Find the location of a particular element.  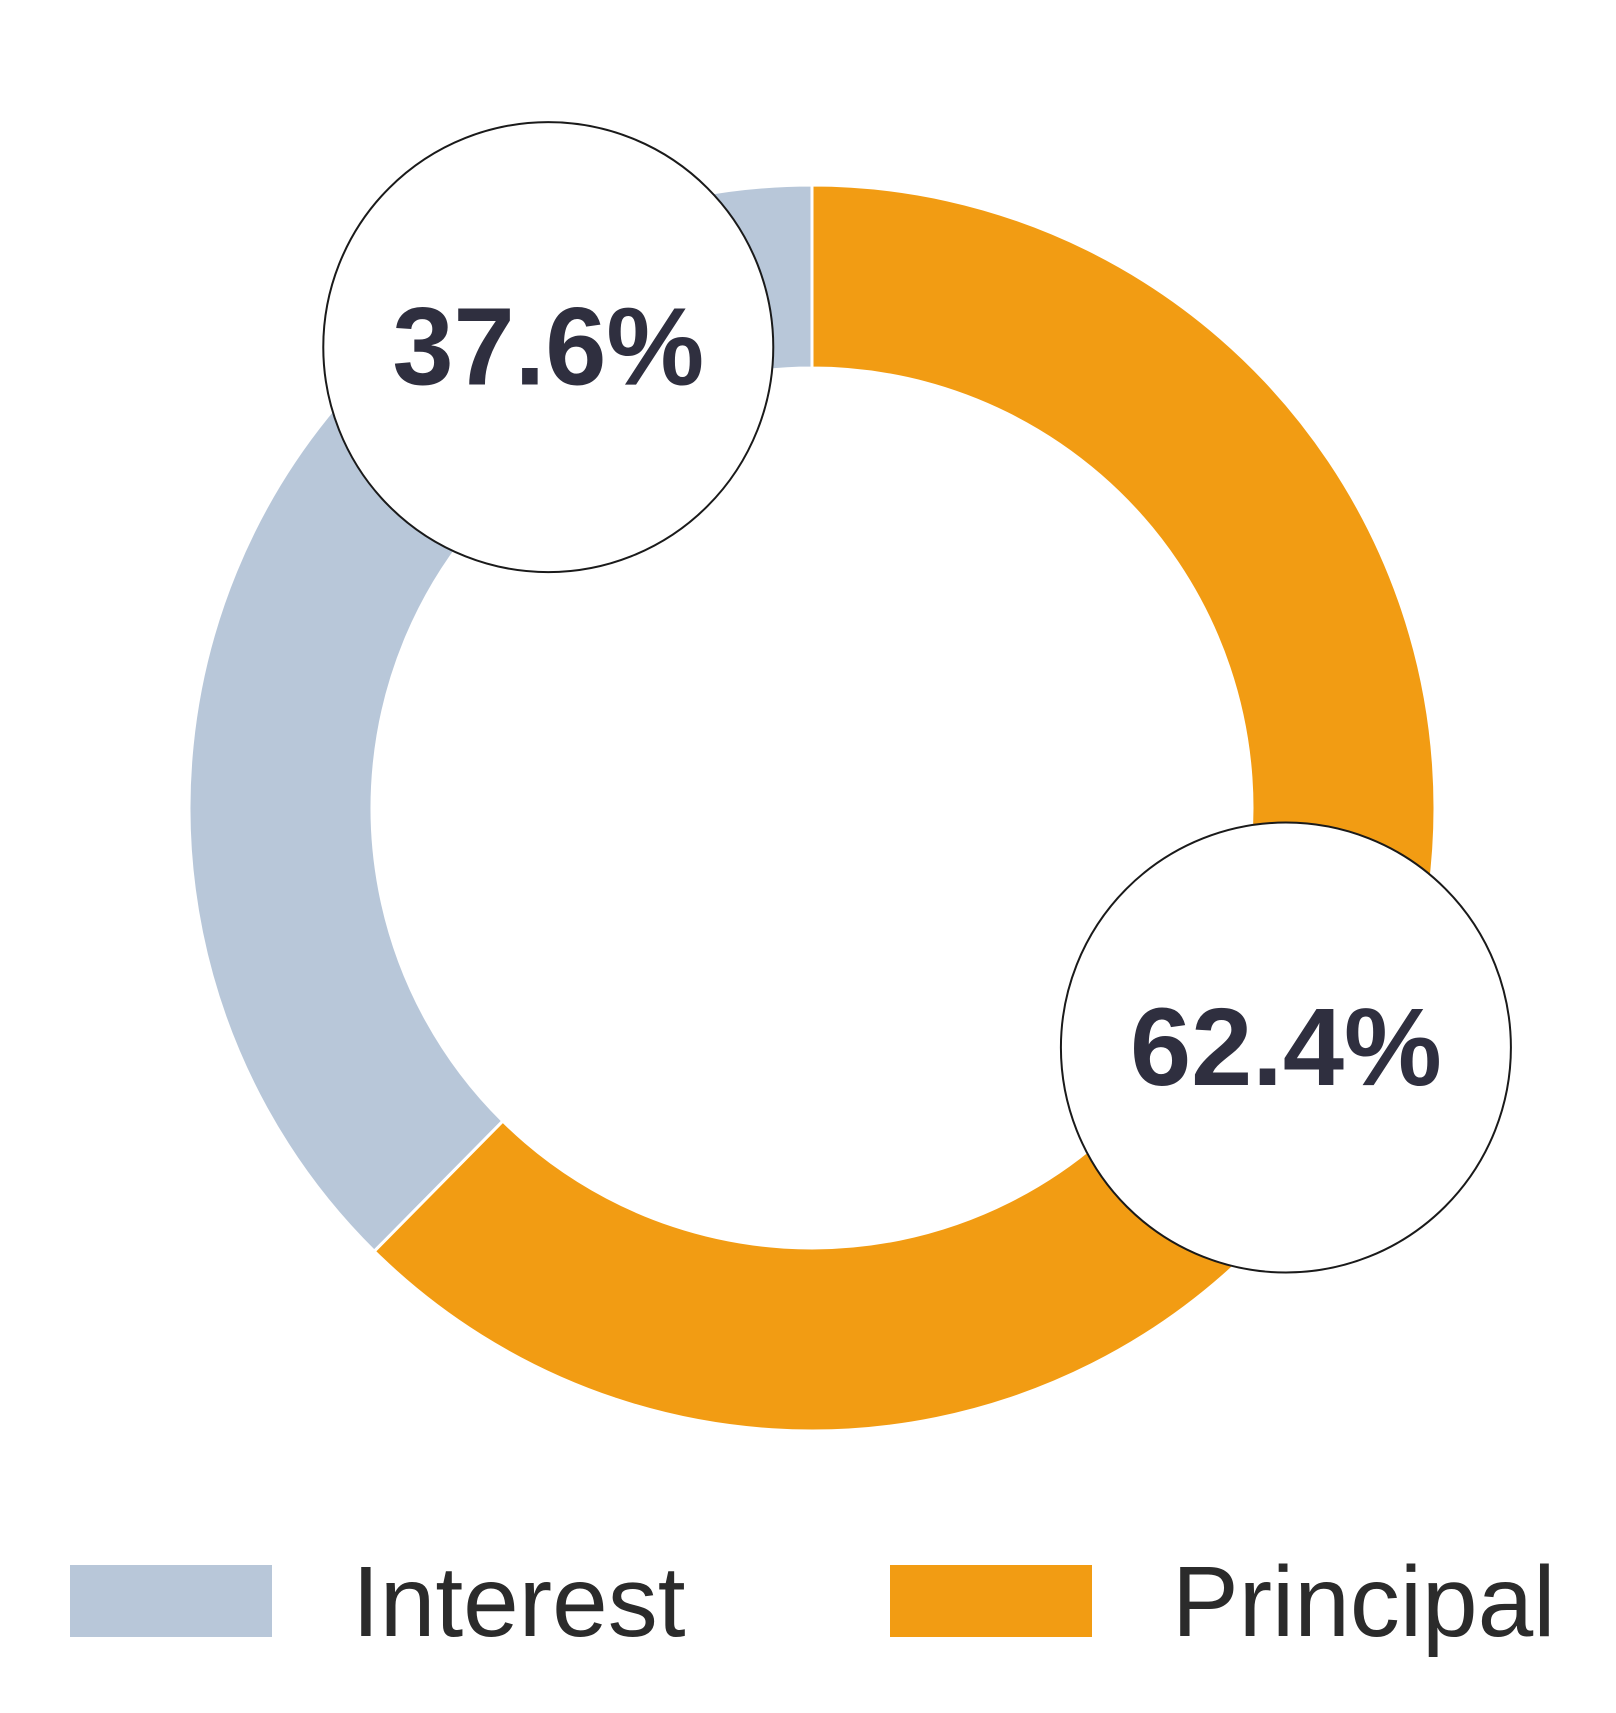

data-label-text: 37.6% is located at coordinates (548, 347).